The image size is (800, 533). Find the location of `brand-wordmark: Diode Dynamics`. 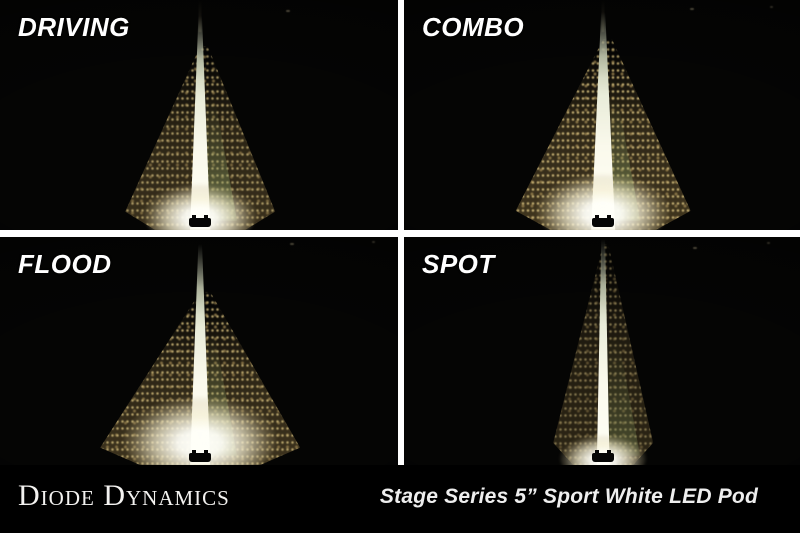

brand-wordmark: Diode Dynamics is located at coordinates (124, 495).